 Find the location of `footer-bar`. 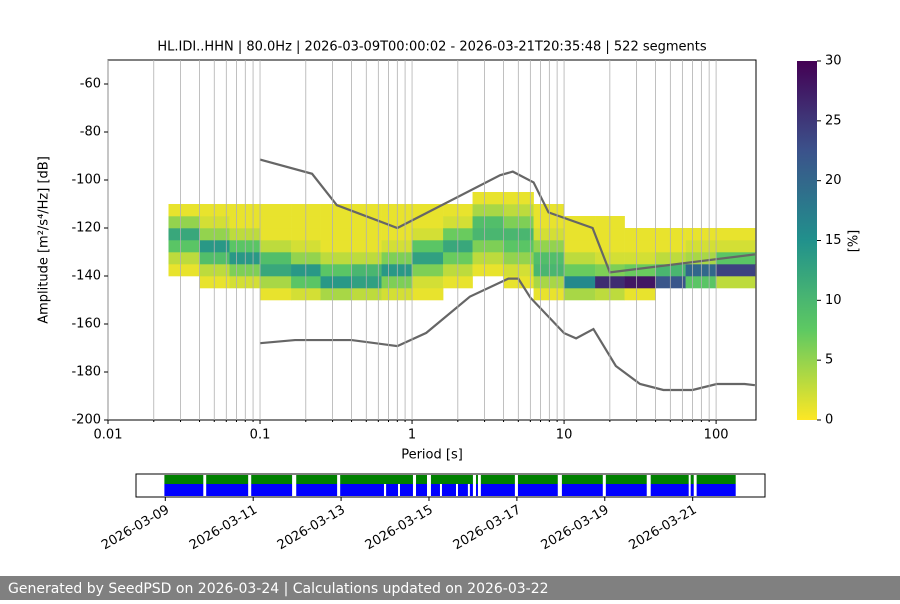

footer-bar is located at coordinates (450, 588).